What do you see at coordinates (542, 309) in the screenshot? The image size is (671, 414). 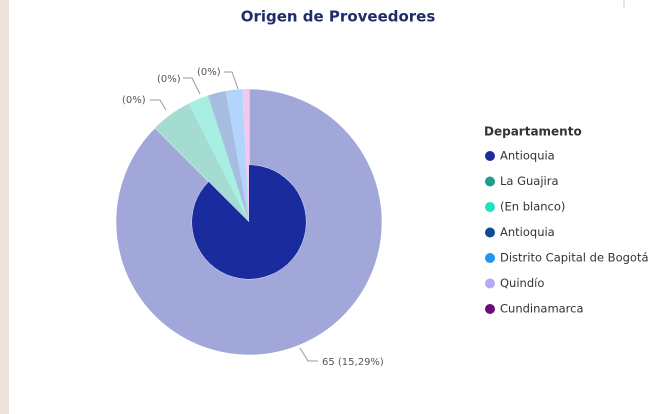 I see `legend-label: Cundinamarca` at bounding box center [542, 309].